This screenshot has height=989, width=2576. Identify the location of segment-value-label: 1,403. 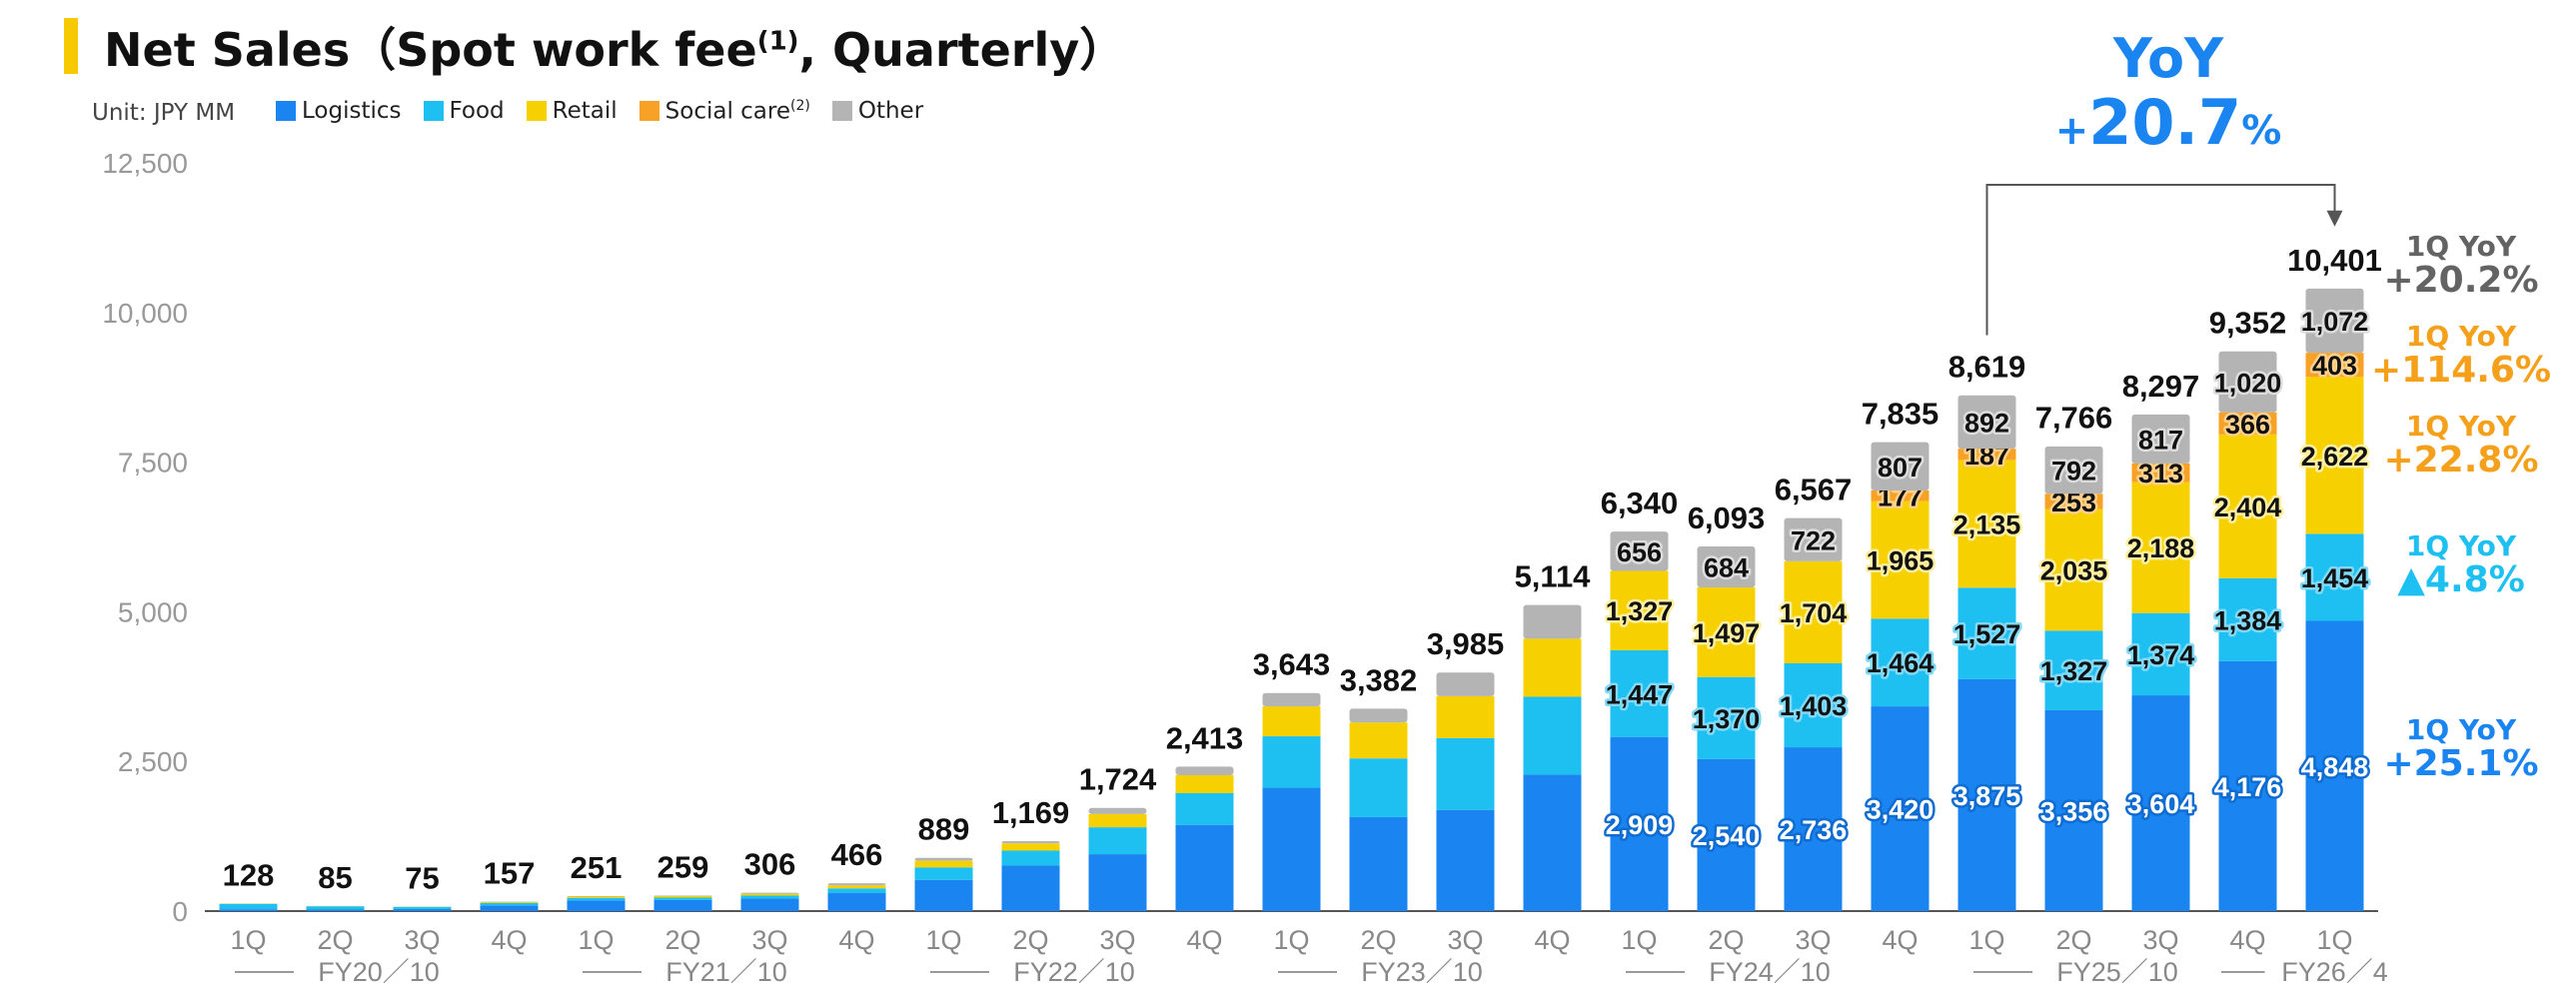
(1814, 706).